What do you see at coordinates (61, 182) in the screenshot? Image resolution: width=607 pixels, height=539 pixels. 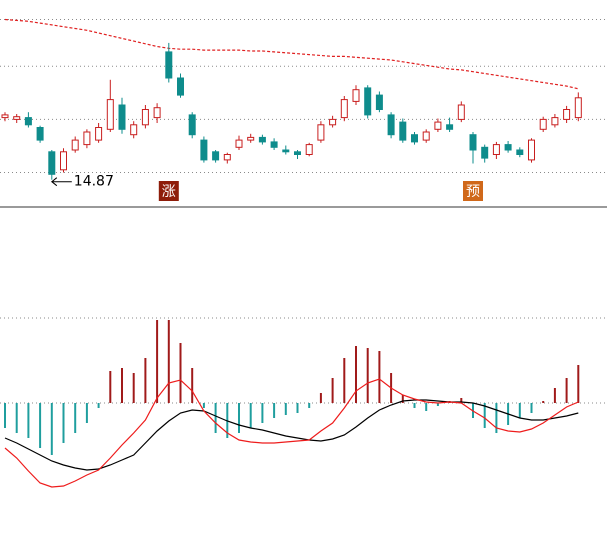 I see `min-arrow` at bounding box center [61, 182].